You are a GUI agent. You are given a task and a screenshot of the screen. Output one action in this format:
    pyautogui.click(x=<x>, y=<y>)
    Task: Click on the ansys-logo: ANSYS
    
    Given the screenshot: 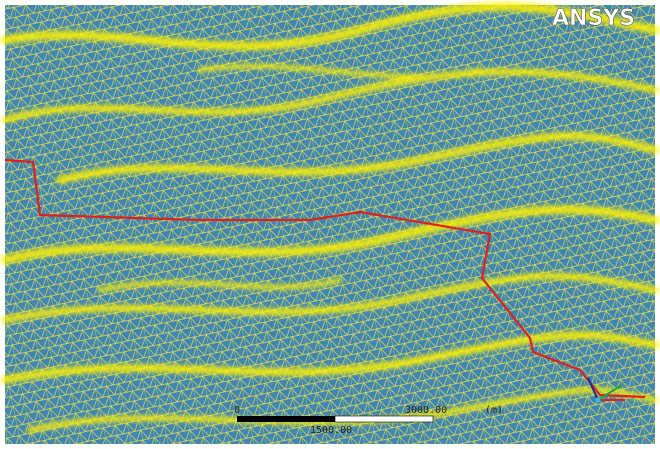 What is the action you would take?
    pyautogui.click(x=593, y=18)
    